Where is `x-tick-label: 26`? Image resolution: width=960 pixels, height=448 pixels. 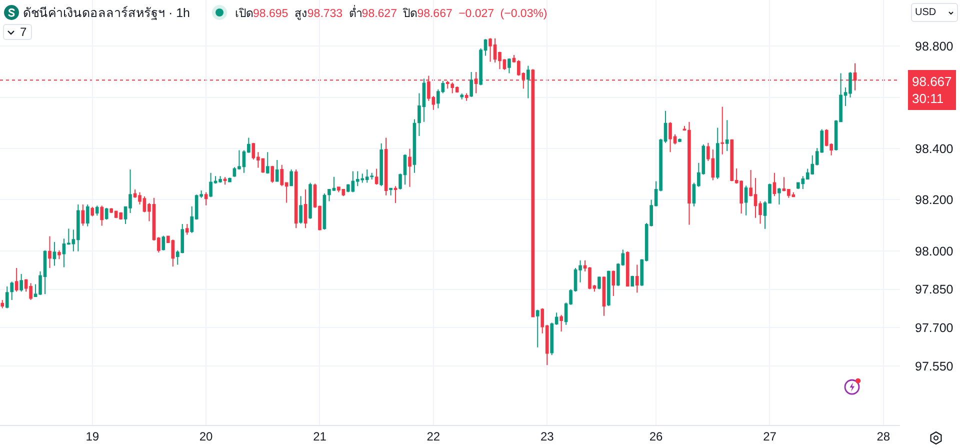 x-tick-label: 26 is located at coordinates (656, 436).